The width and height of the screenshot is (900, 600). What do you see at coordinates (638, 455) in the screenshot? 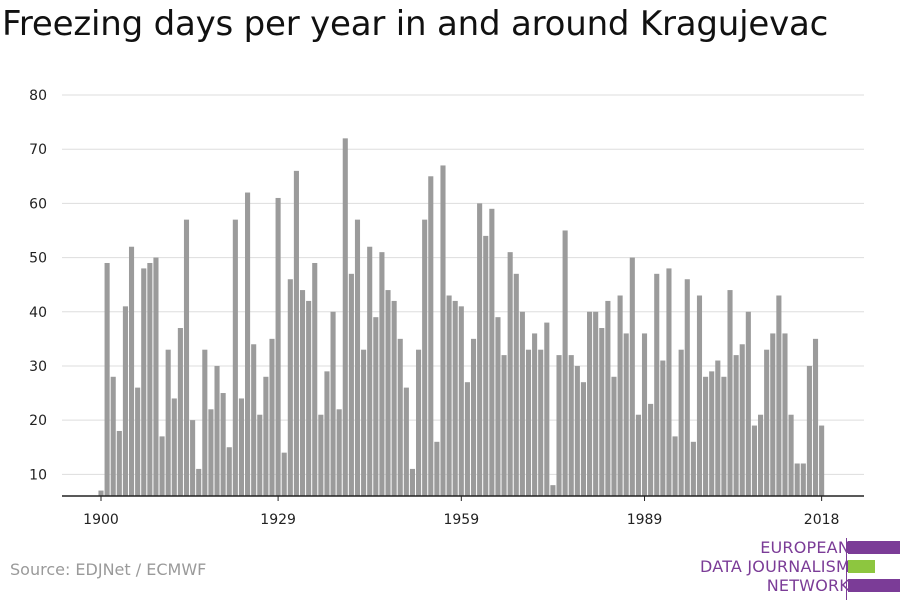
I see `bar-1988` at bounding box center [638, 455].